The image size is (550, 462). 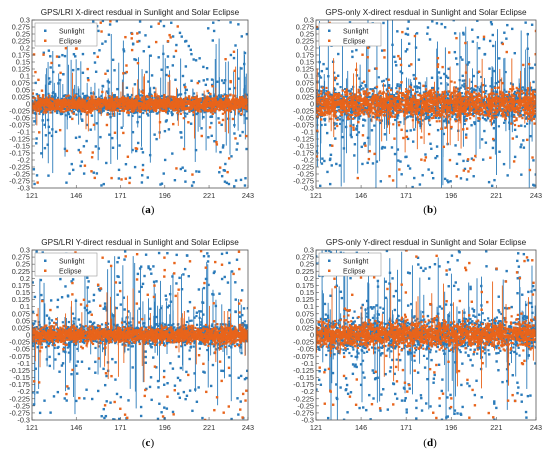 I want to click on x-tick-label: 146, so click(x=76, y=195).